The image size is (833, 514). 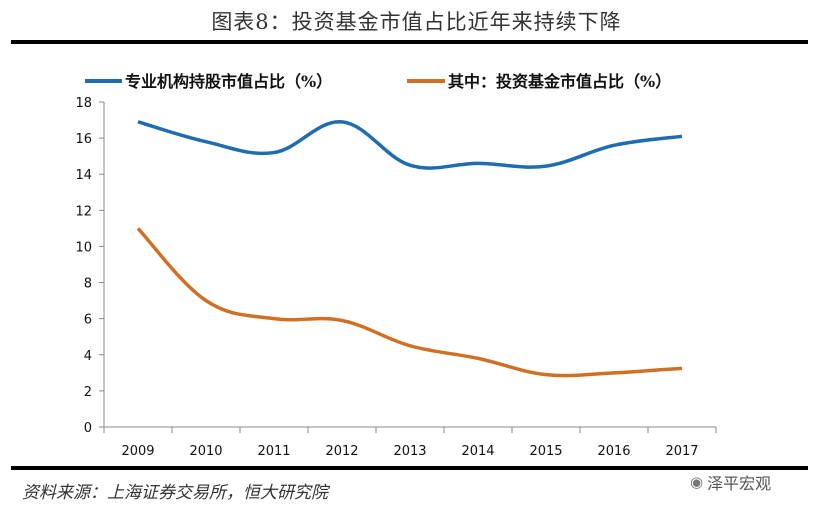 I want to click on figure-title: 图表8：投资基金市值占比近年来持续下降, so click(x=416, y=22).